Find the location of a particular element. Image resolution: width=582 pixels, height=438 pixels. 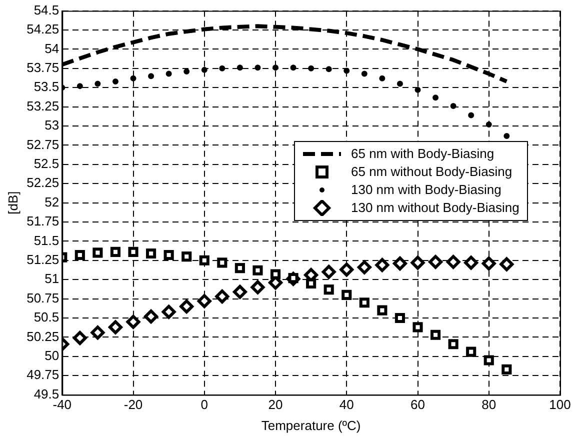

y-tick-label: 52.5 is located at coordinates (47, 163).